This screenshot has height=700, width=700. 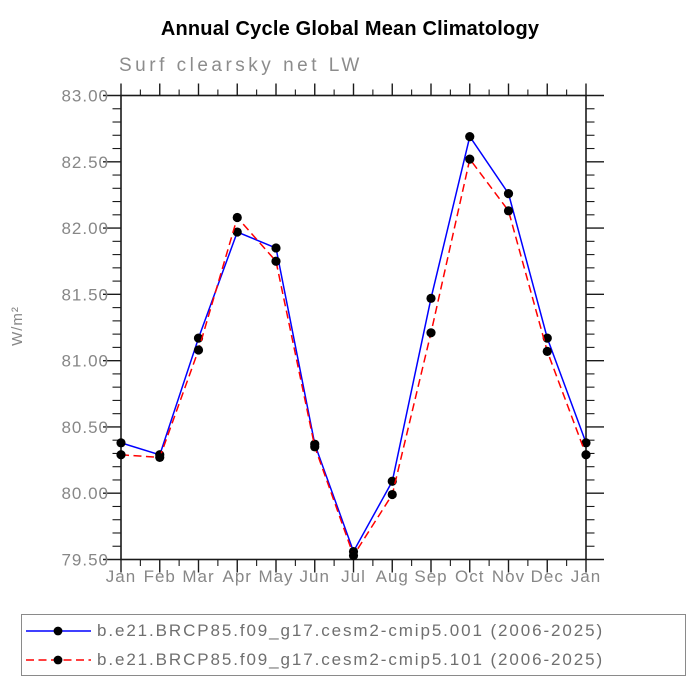 What do you see at coordinates (237, 576) in the screenshot?
I see `x-tick-label: Apr` at bounding box center [237, 576].